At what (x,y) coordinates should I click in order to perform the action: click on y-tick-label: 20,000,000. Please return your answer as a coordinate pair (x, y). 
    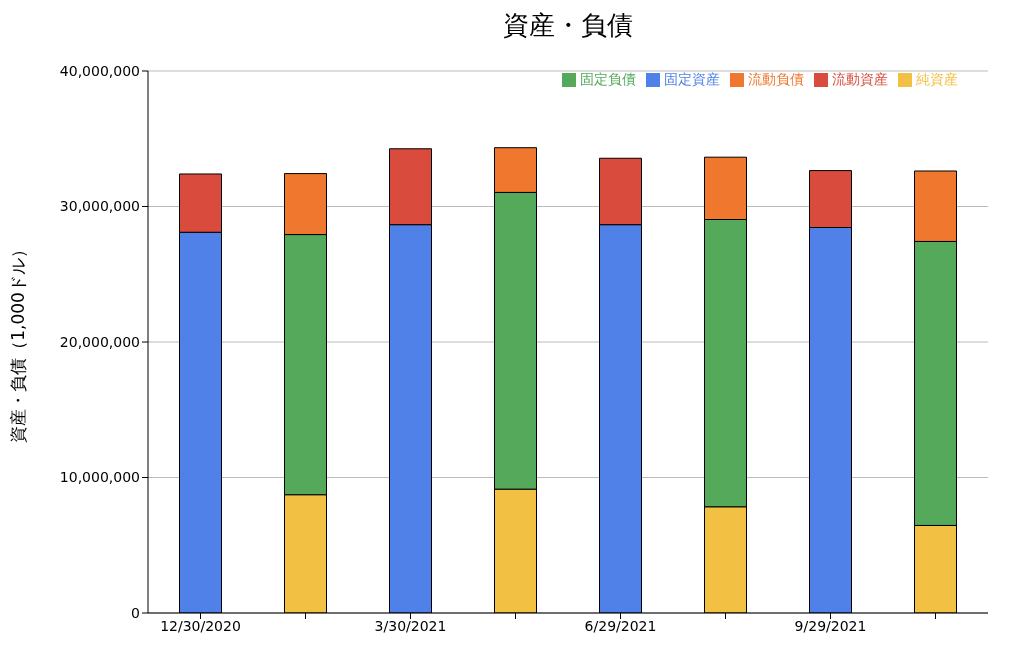
    Looking at the image, I should click on (99, 341).